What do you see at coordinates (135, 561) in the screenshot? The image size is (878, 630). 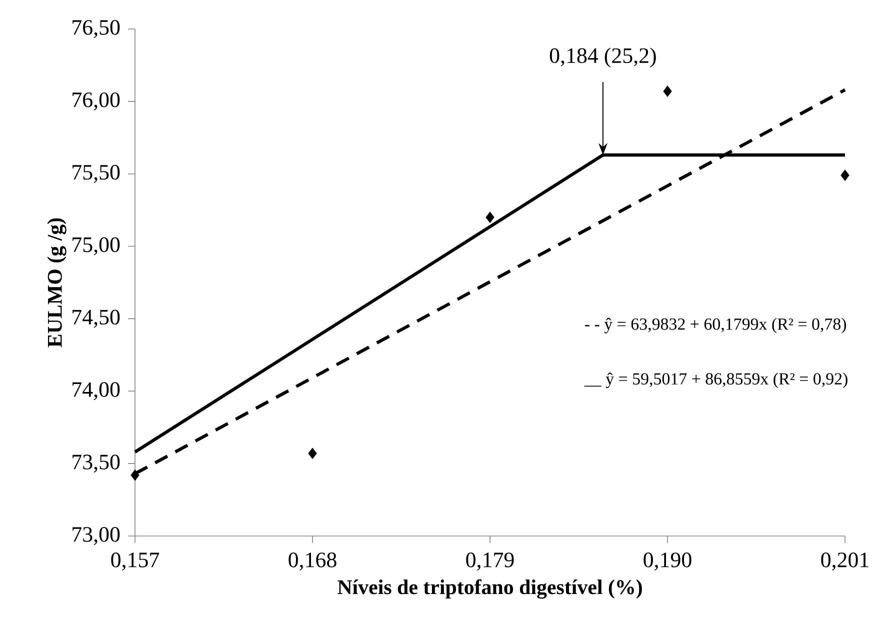 I see `x-tick-label: 0,157` at bounding box center [135, 561].